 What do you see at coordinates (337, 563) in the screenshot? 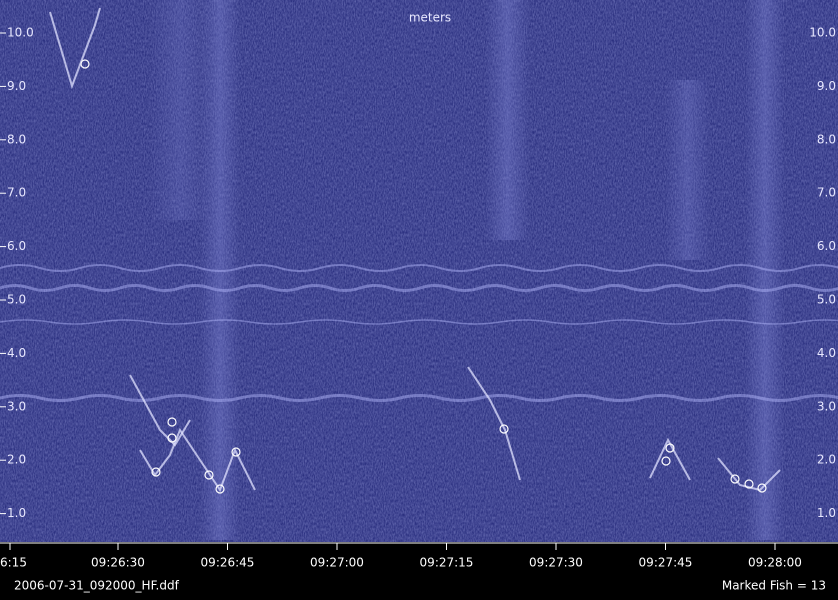
I see `time-label: 09:27:00` at bounding box center [337, 563].